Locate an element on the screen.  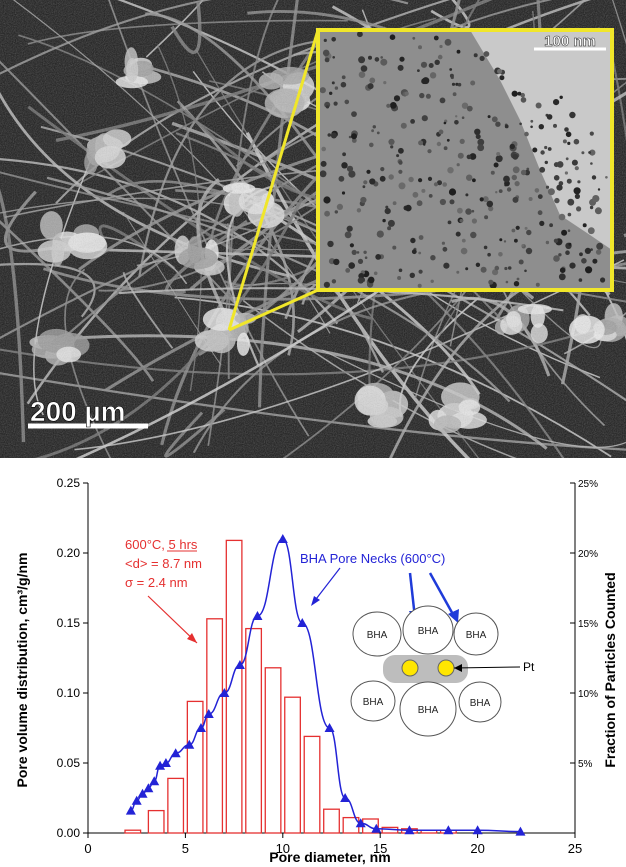
pt-particle-right is located at coordinates (446, 668).